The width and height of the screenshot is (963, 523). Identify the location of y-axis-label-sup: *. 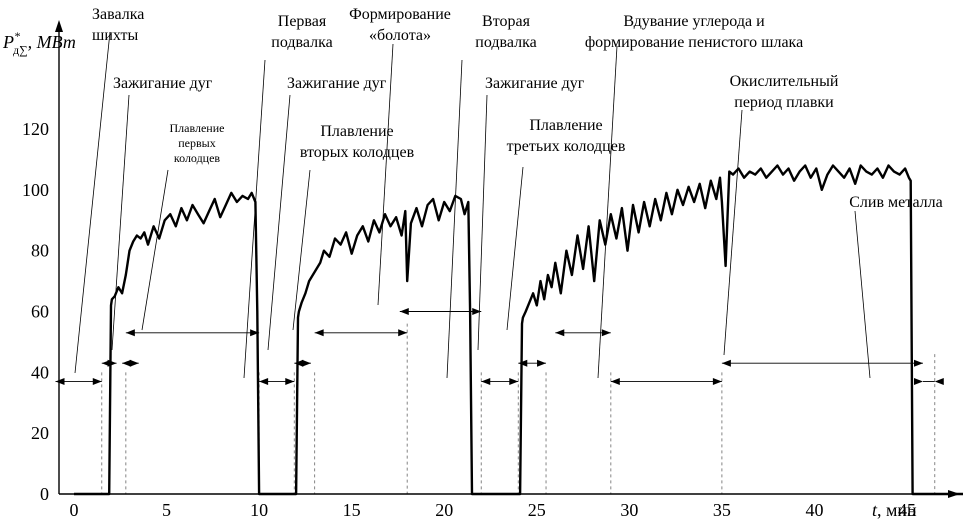
(17, 36).